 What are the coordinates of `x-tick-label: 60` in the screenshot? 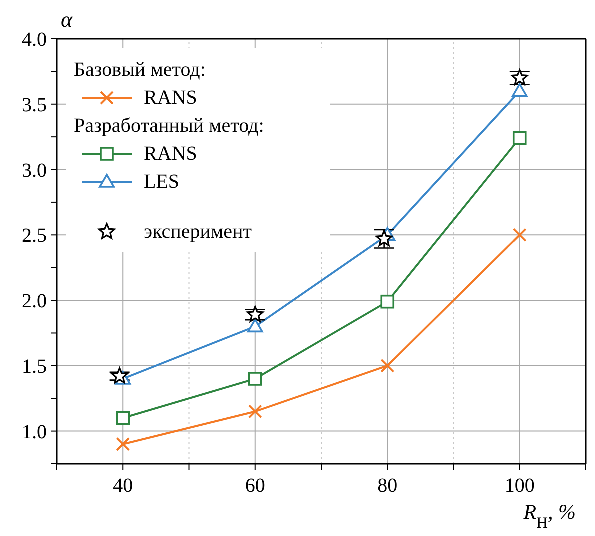 It's located at (255, 486).